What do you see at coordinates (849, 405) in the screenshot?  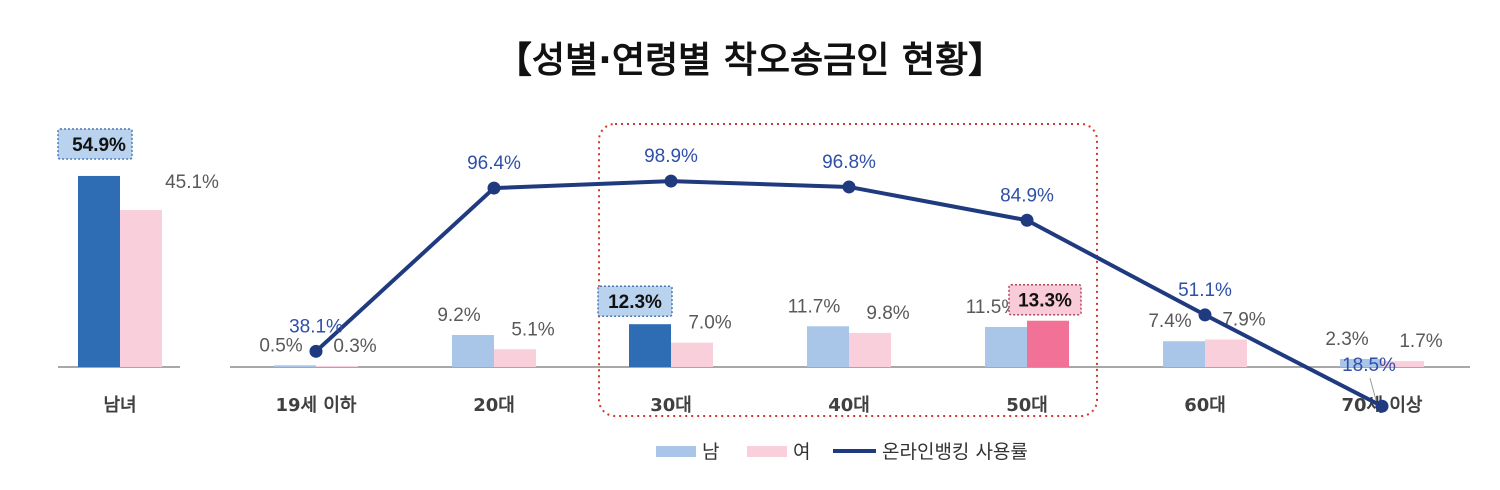 I see `category-label: 40대` at bounding box center [849, 405].